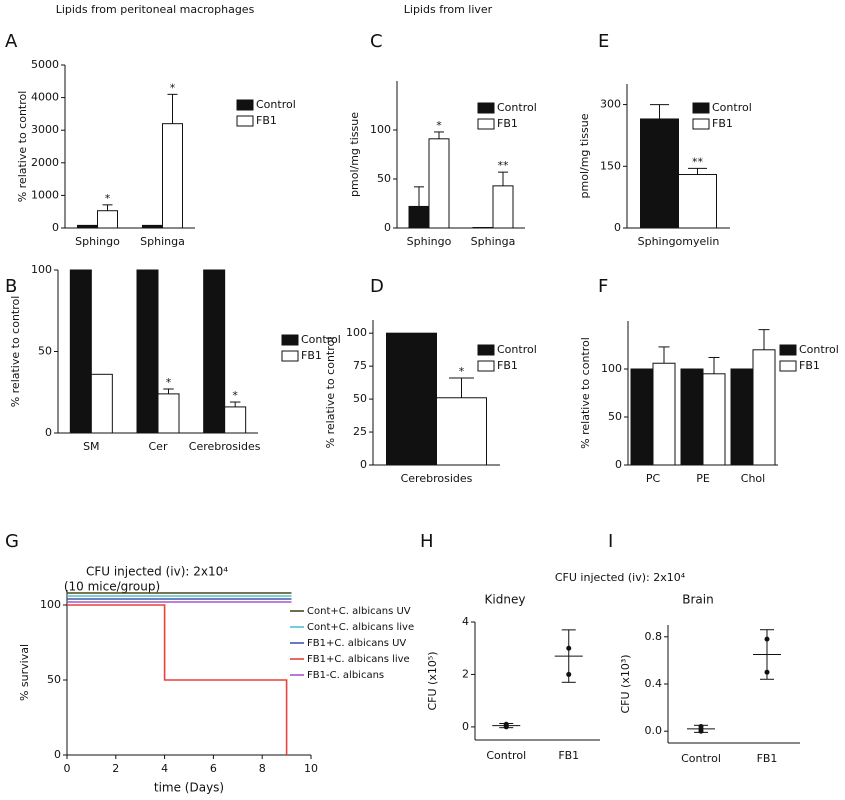  I want to click on y-tick-label: 0.8, so click(654, 636).